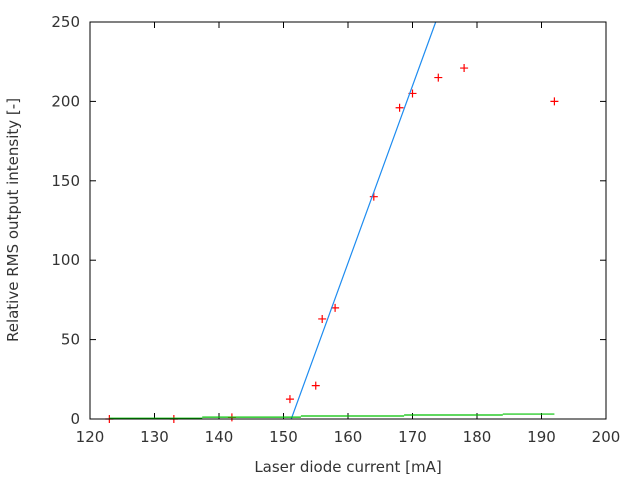 The image size is (640, 484). What do you see at coordinates (90, 437) in the screenshot?
I see `x-tick-label: 120` at bounding box center [90, 437].